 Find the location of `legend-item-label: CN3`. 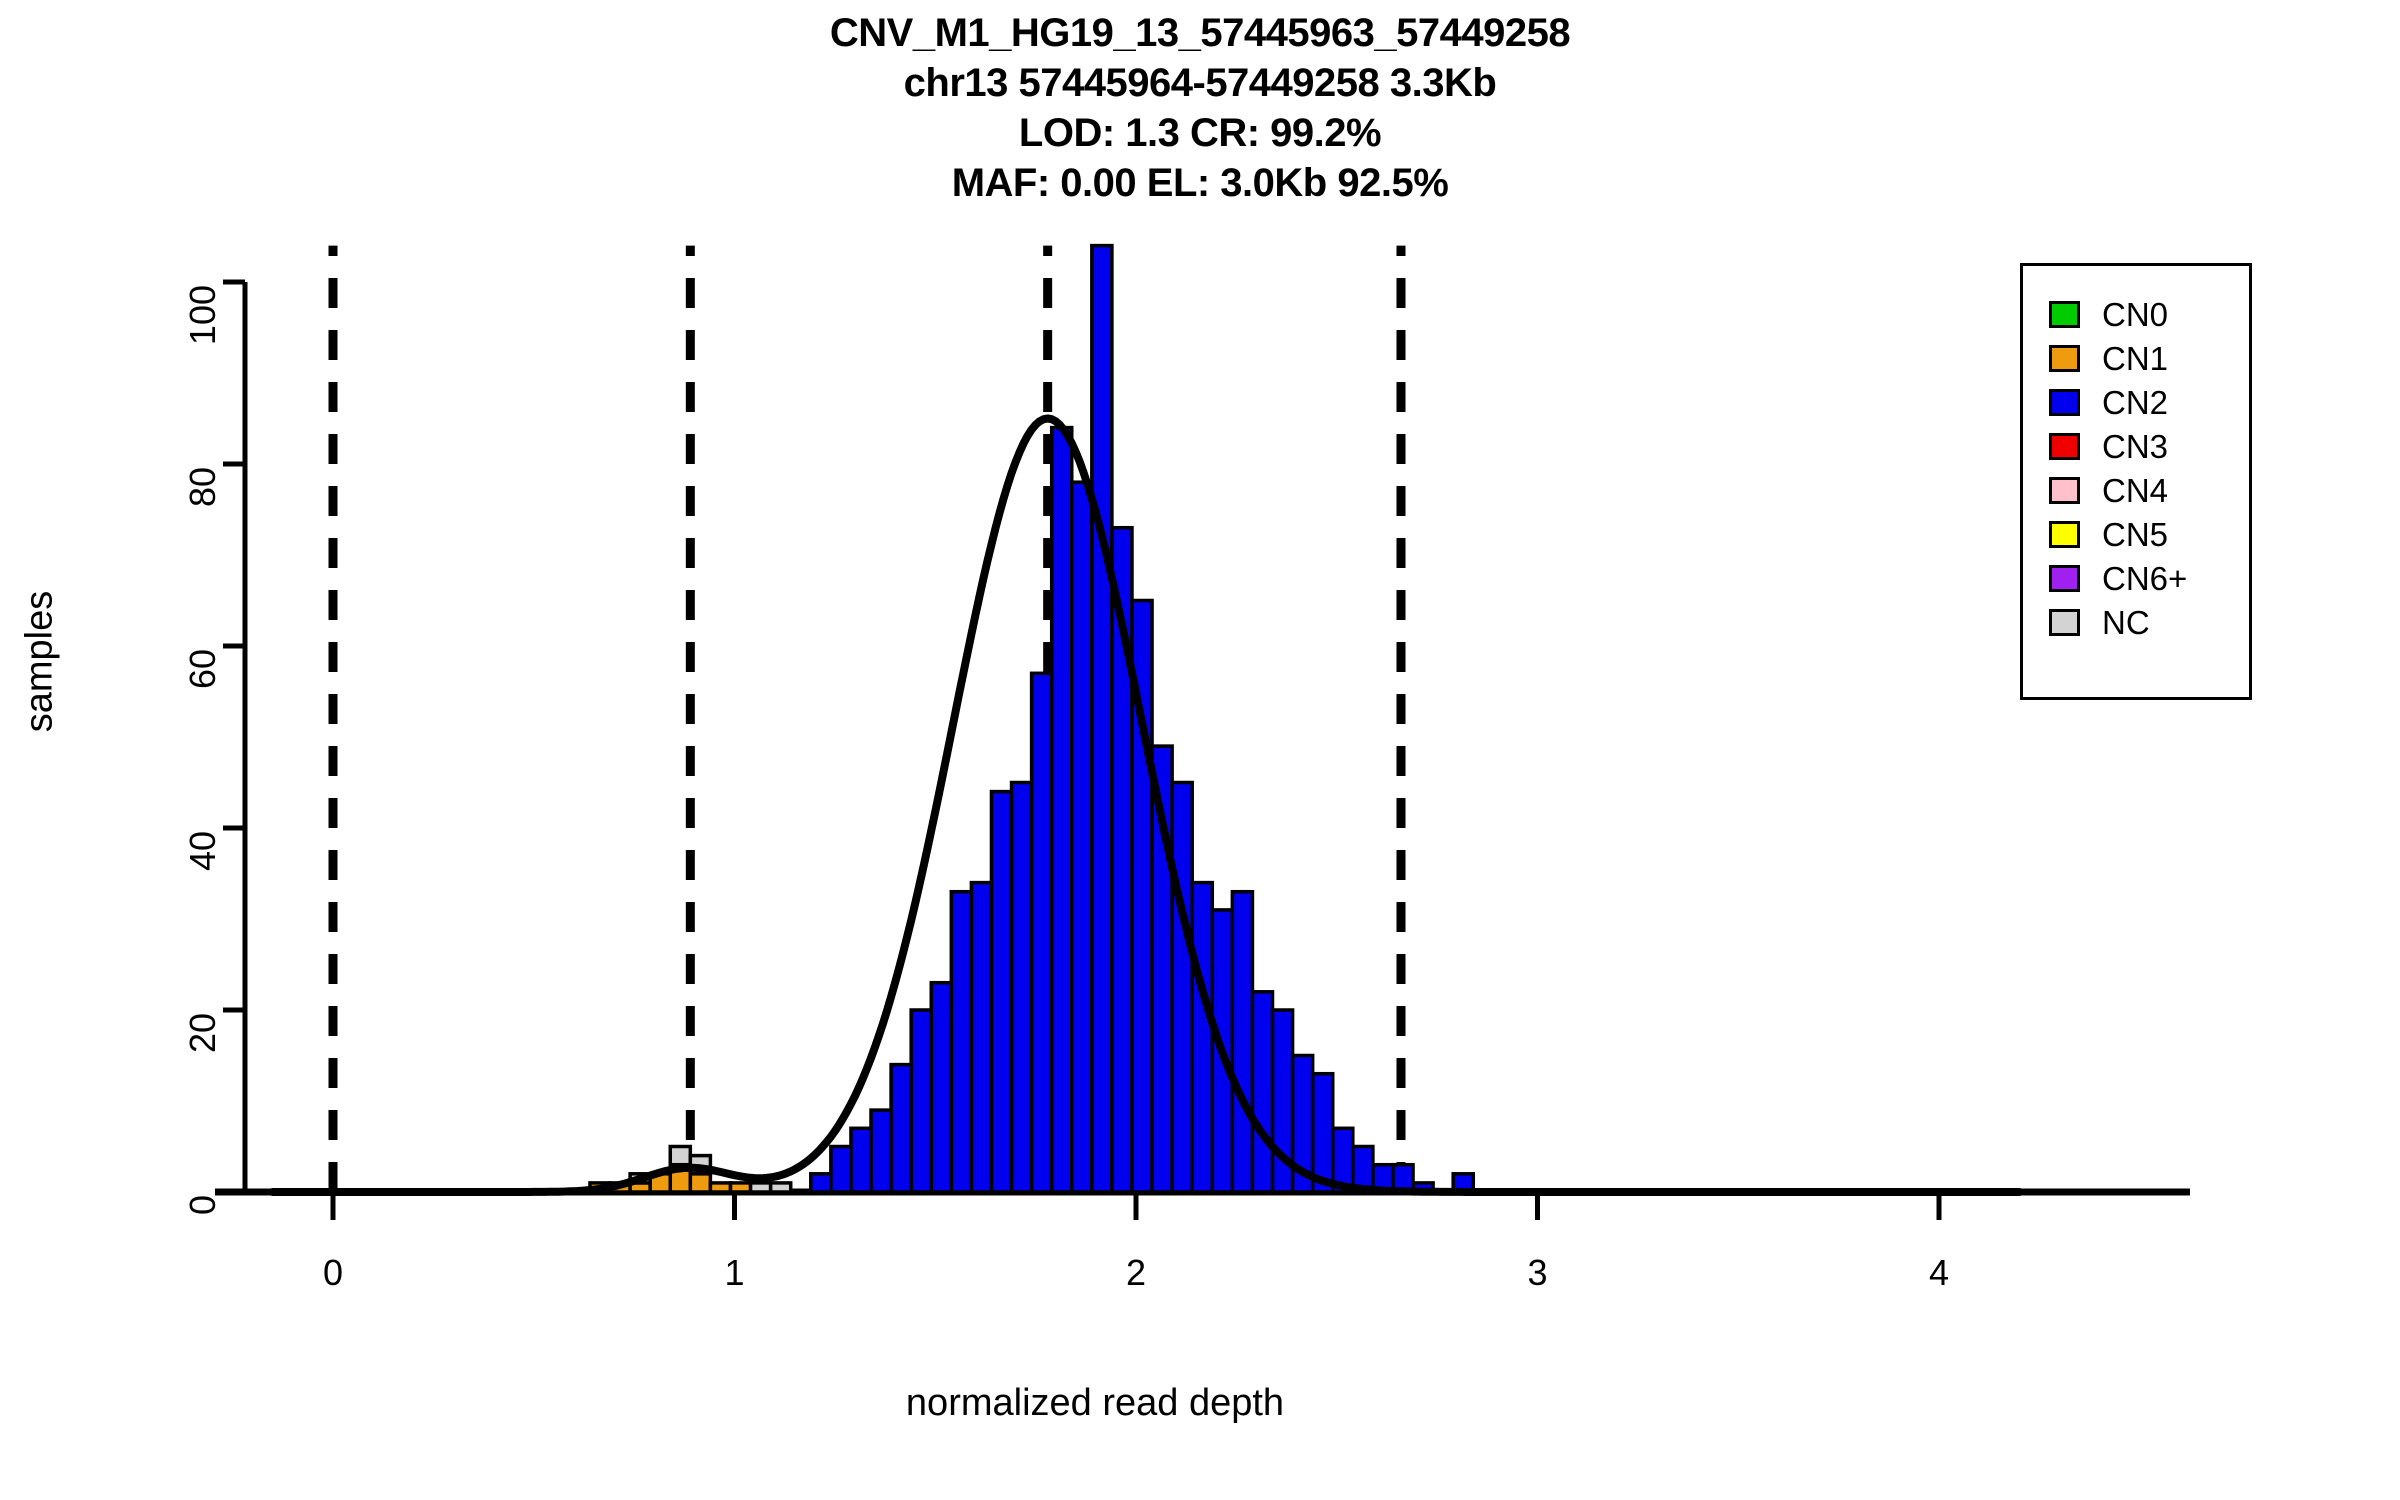

legend-item-label: CN3 is located at coordinates (2135, 446).